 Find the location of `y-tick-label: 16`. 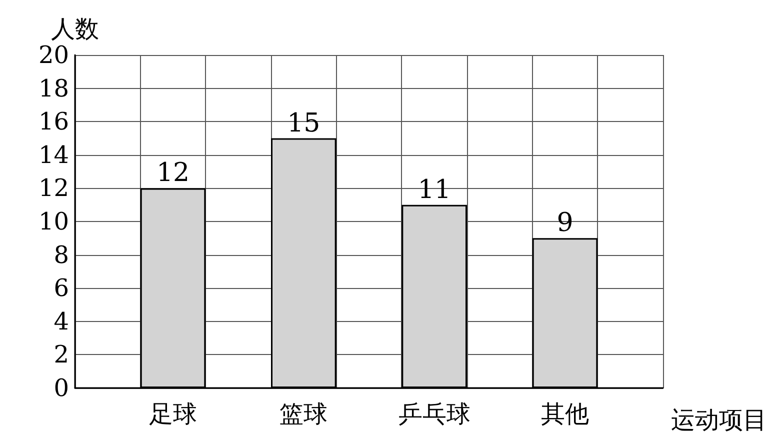

y-tick-label: 16 is located at coordinates (53, 122).